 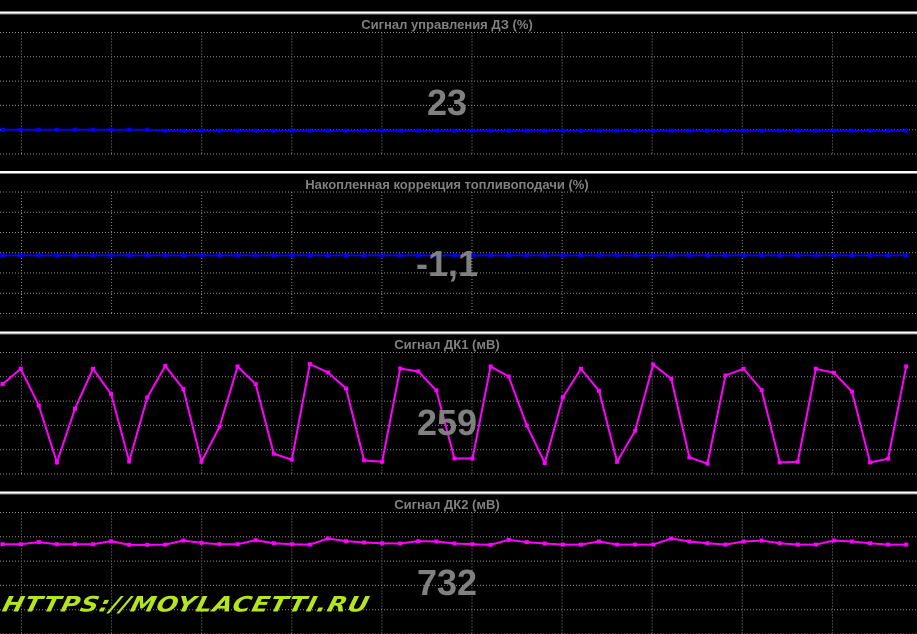 What do you see at coordinates (447, 263) in the screenshot?
I see `current-value: -1,1` at bounding box center [447, 263].